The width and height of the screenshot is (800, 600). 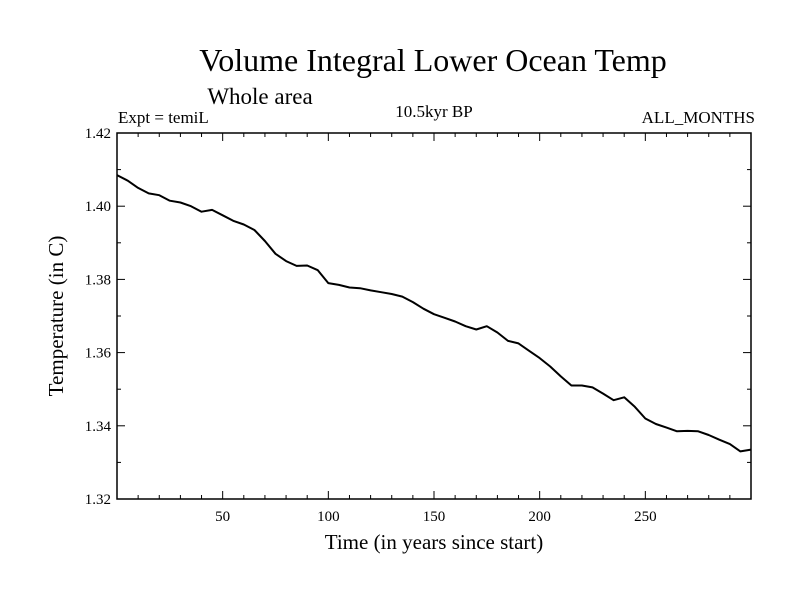 What do you see at coordinates (434, 517) in the screenshot?
I see `x-tick-label: 150` at bounding box center [434, 517].